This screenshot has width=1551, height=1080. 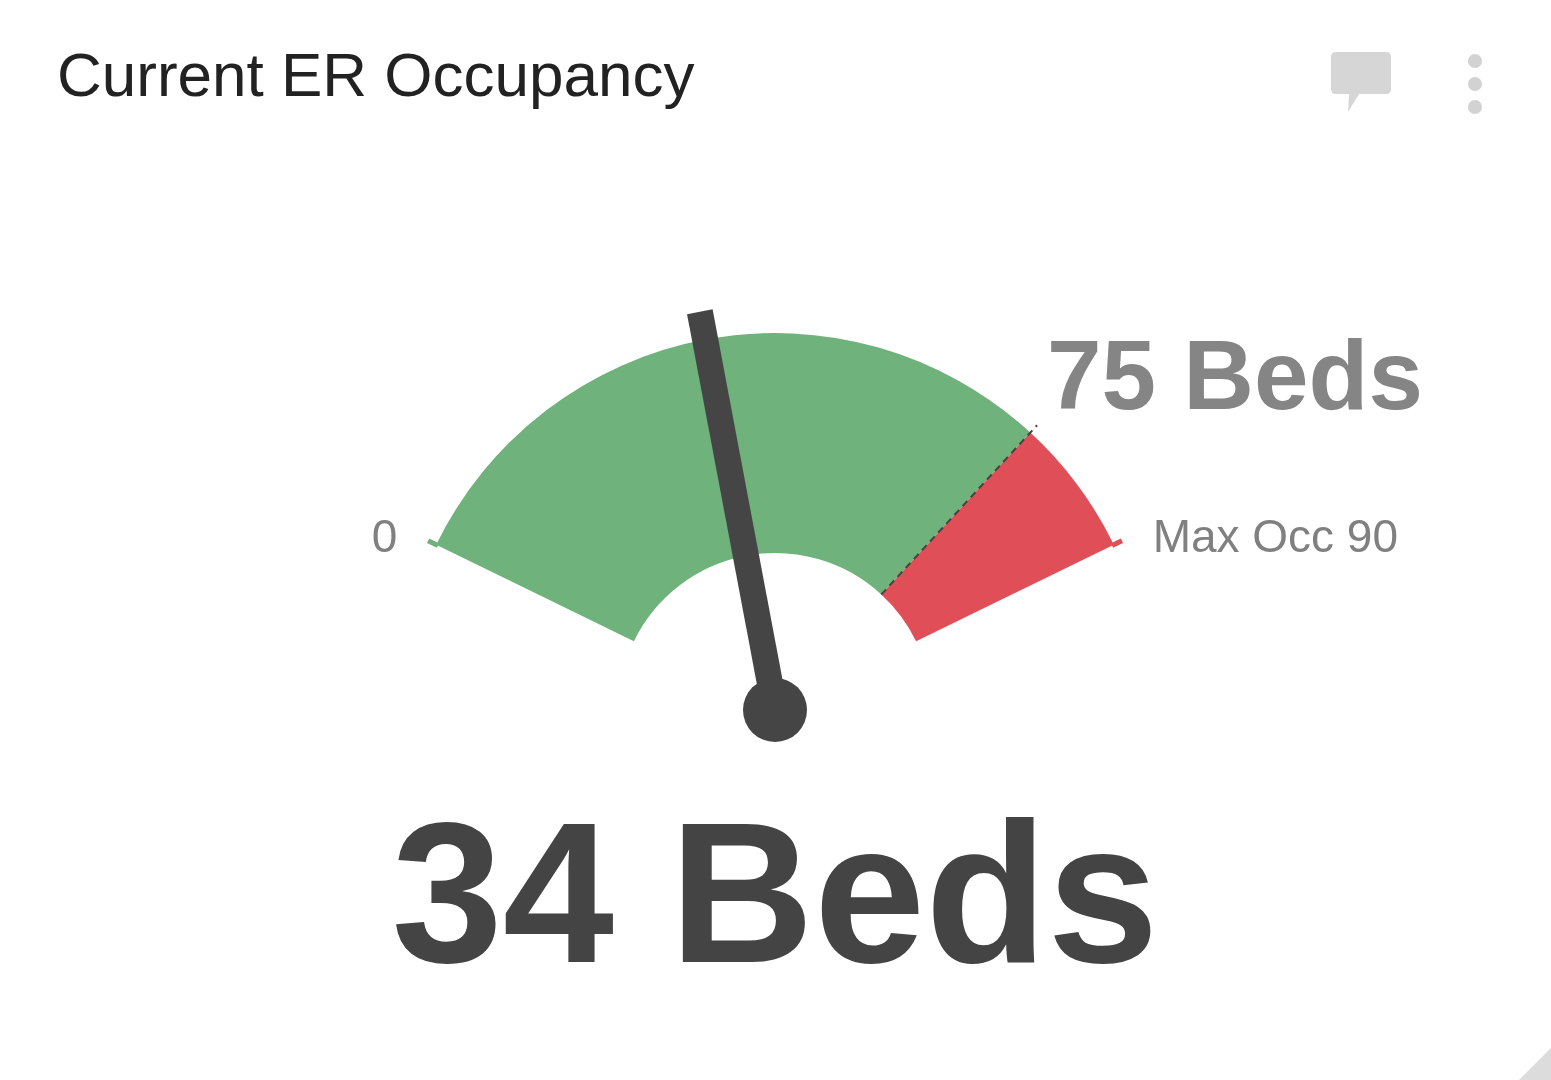 What do you see at coordinates (384, 536) in the screenshot?
I see `text: 0` at bounding box center [384, 536].